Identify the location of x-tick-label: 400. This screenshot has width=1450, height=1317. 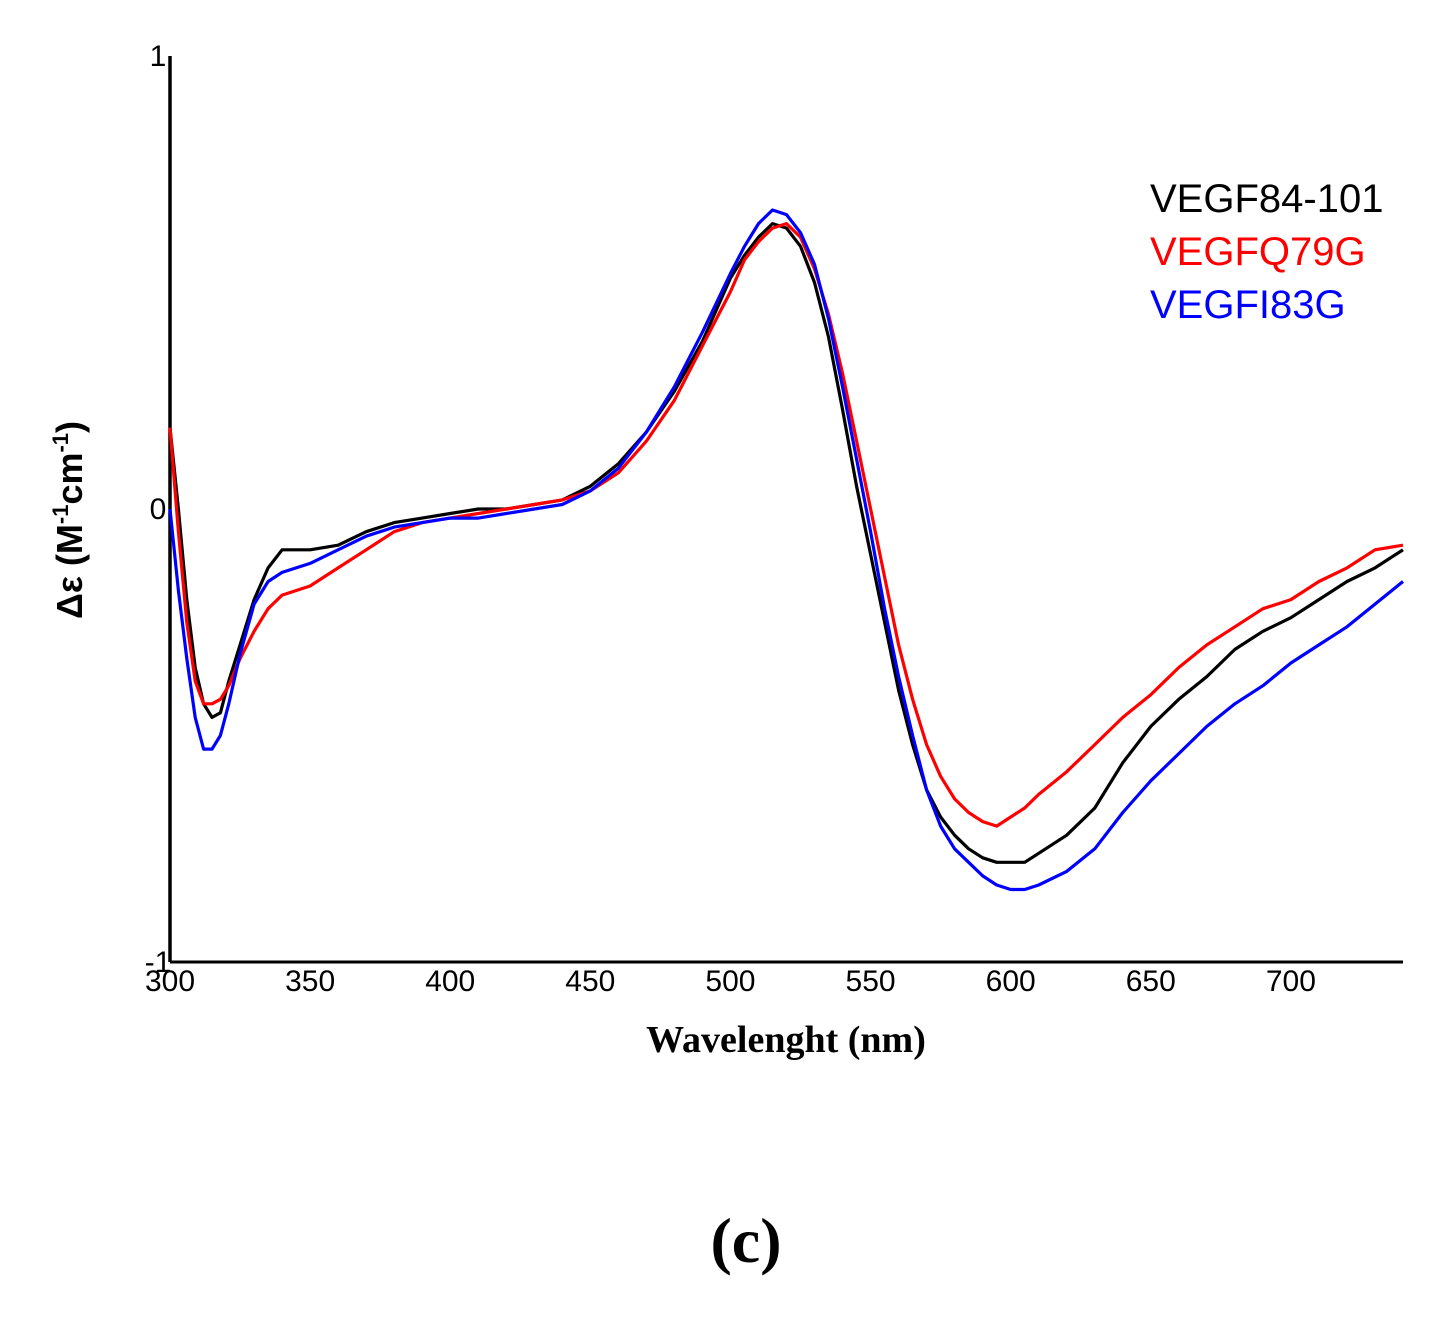
(450, 981).